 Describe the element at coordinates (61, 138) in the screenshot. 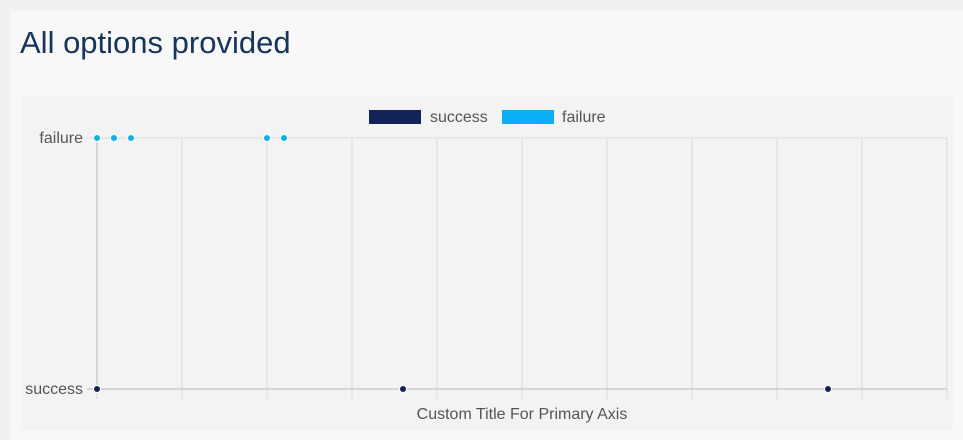

I see `y-tick-label: failure` at that location.